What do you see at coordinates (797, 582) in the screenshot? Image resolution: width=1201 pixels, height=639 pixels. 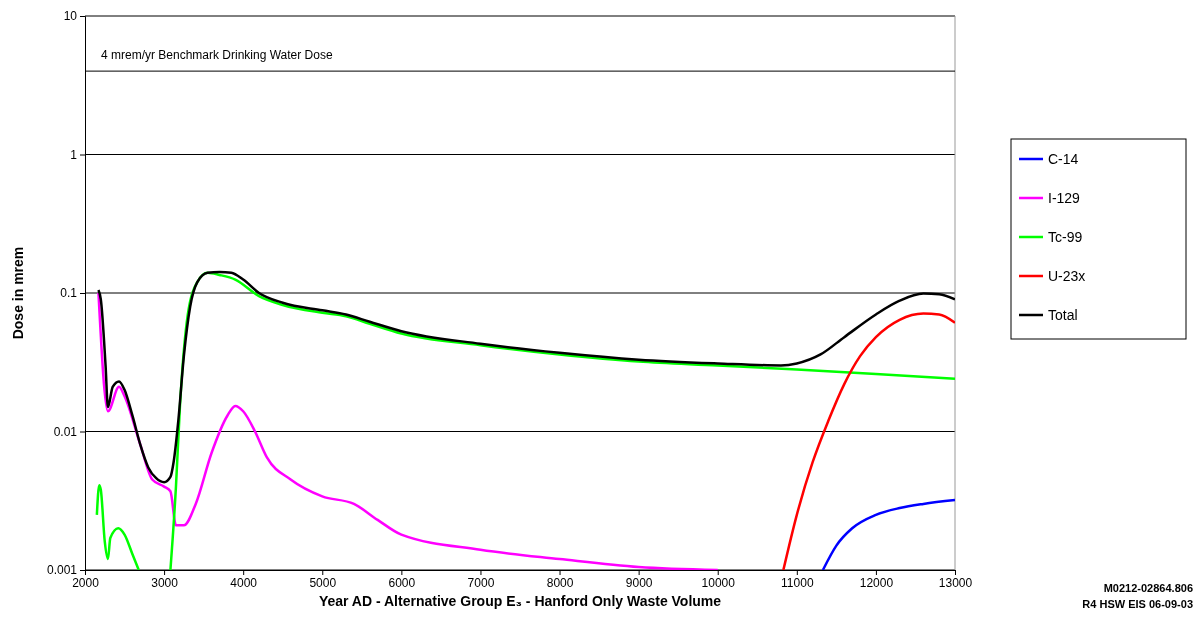 I see `x-tick-label: 11000` at bounding box center [797, 582].